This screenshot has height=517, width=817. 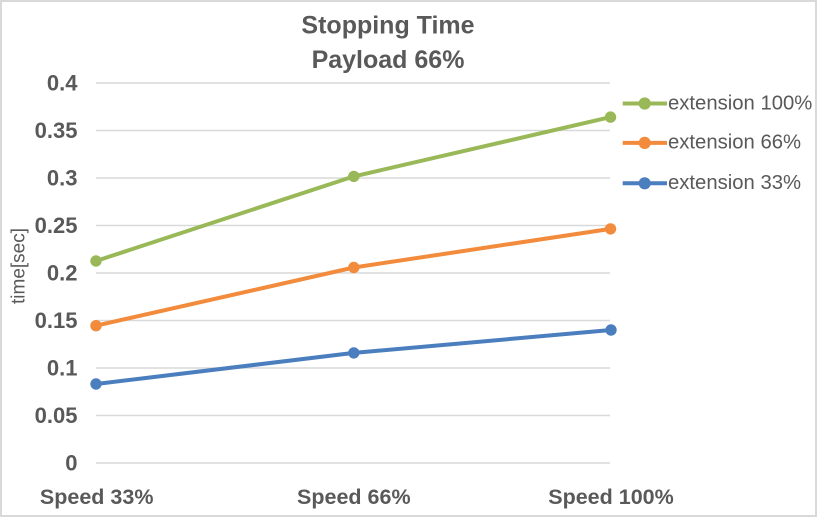 What do you see at coordinates (62, 368) in the screenshot?
I see `svg-text: 0.1` at bounding box center [62, 368].